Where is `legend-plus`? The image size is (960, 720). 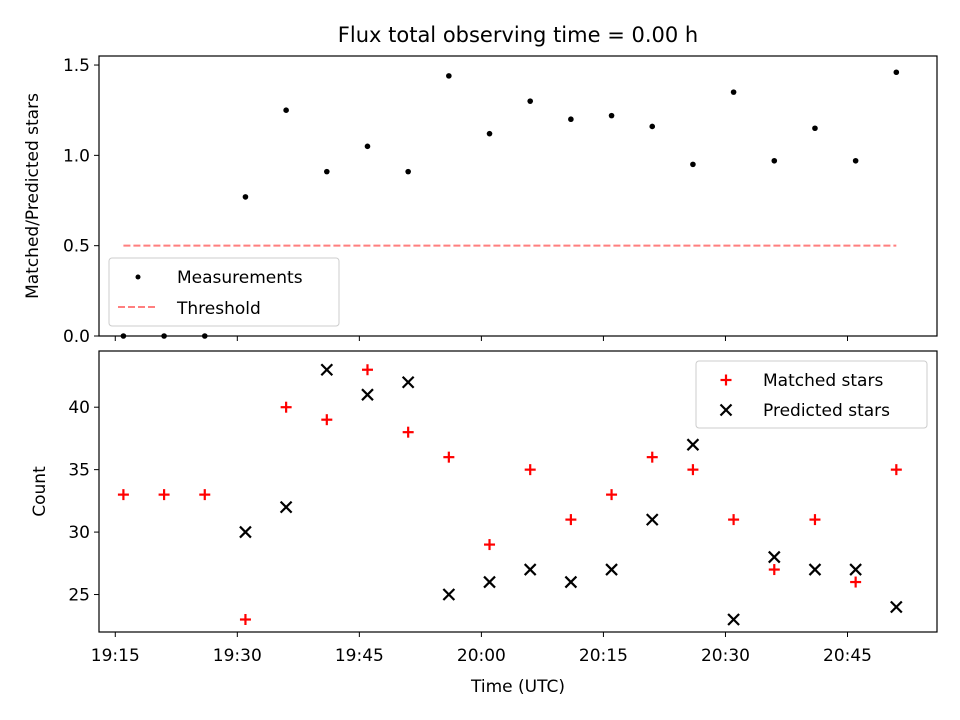
legend-plus is located at coordinates (726, 380).